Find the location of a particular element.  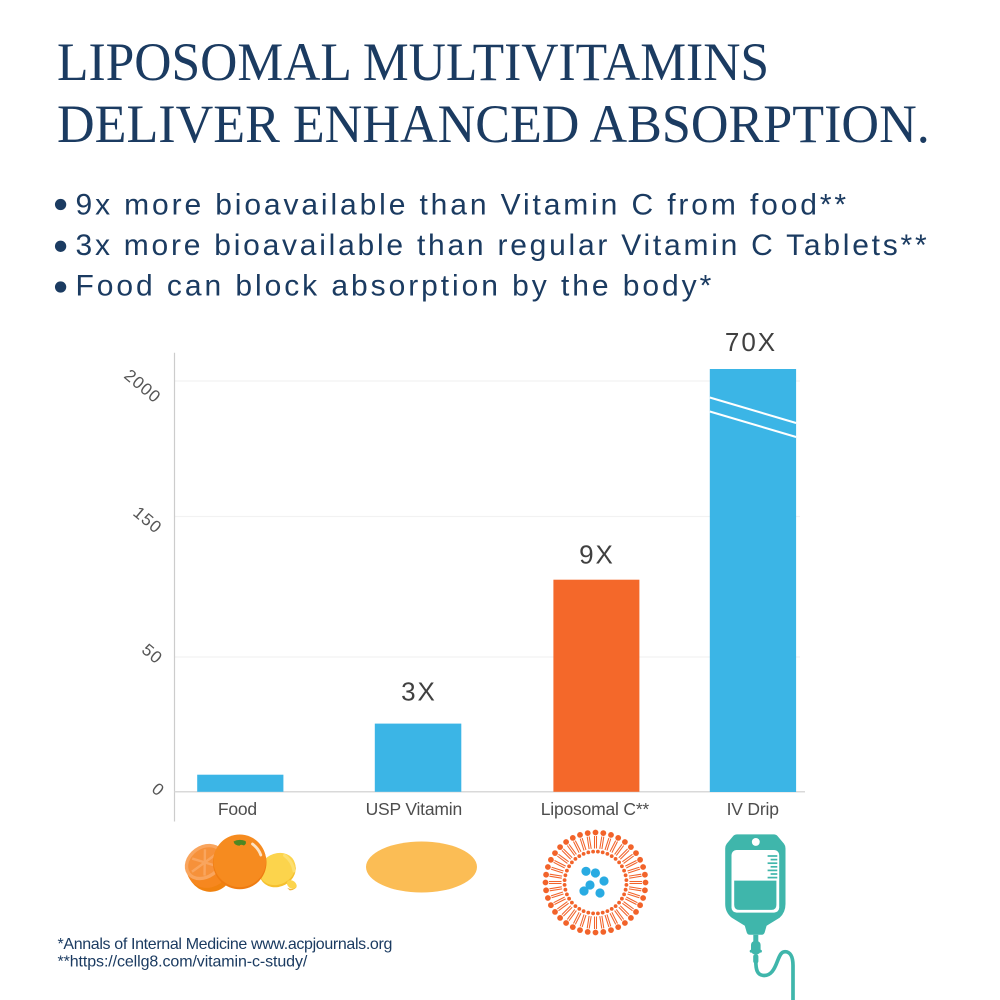

svg-text: 2000 is located at coordinates (142, 386).